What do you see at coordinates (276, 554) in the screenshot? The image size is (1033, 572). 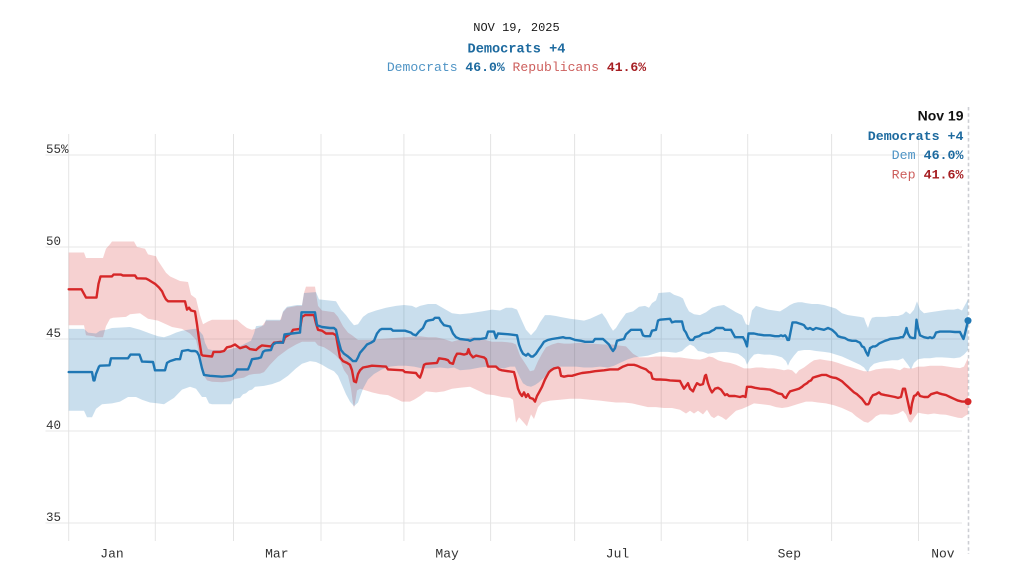 I see `svg-text: Mar` at bounding box center [276, 554].